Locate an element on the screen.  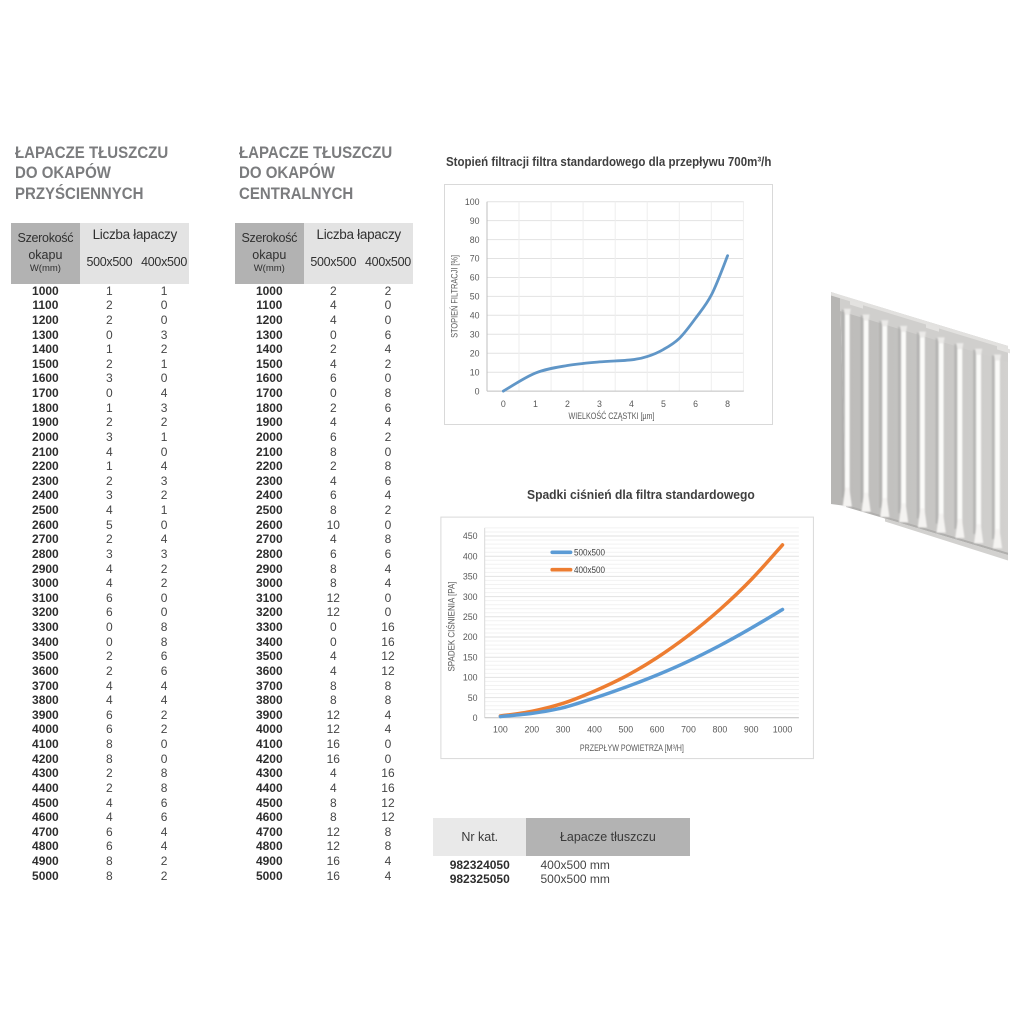
svg-text: 250 is located at coordinates (470, 617).